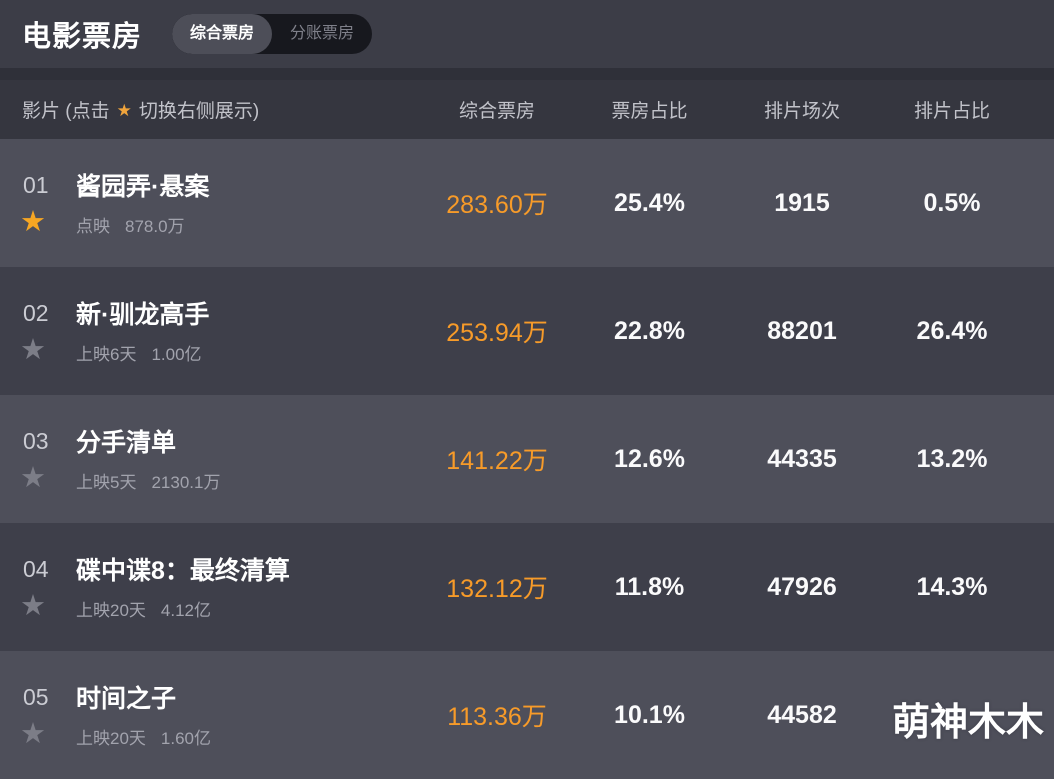 The image size is (1054, 779). Describe the element at coordinates (36, 697) in the screenshot. I see `rank-label: 05` at that location.